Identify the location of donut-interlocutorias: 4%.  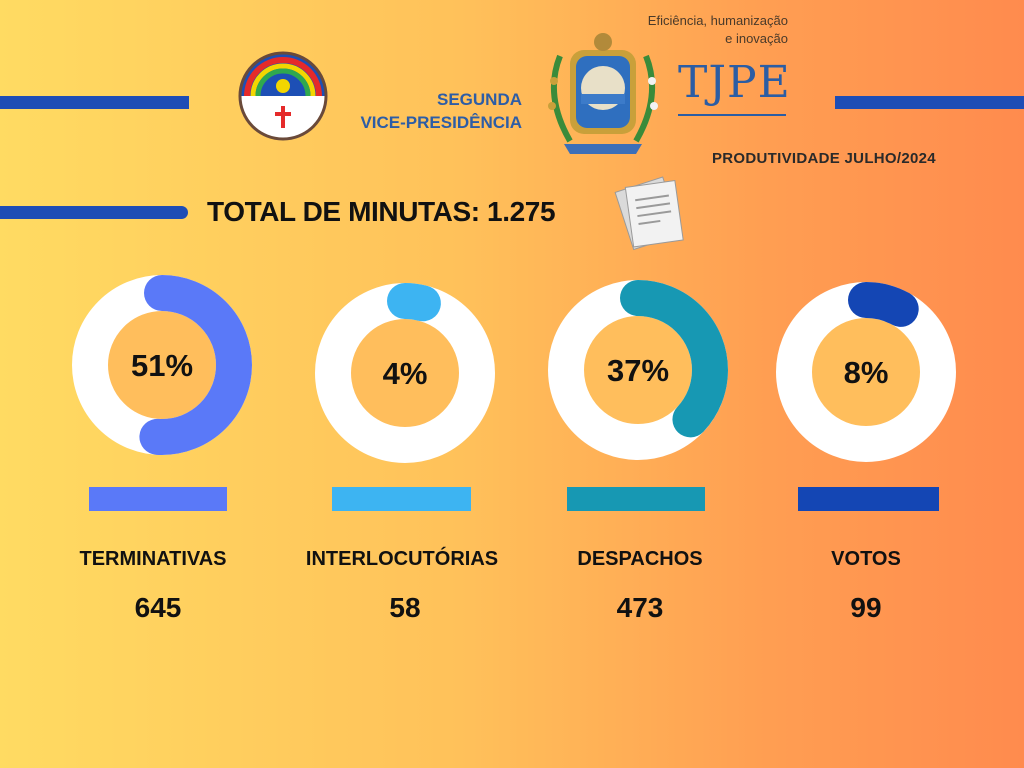
(405, 373).